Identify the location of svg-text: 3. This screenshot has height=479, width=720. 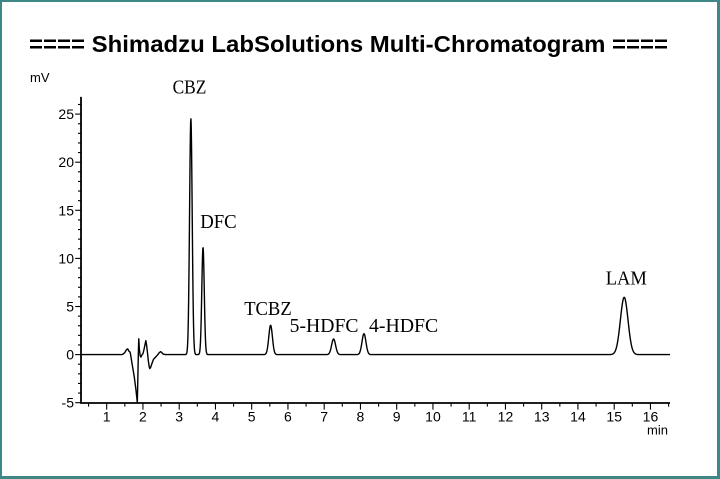
(179, 417).